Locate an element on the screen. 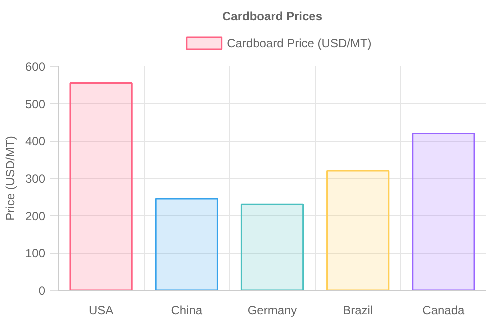 The width and height of the screenshot is (495, 330). y-tick-label: 0 is located at coordinates (42, 291).